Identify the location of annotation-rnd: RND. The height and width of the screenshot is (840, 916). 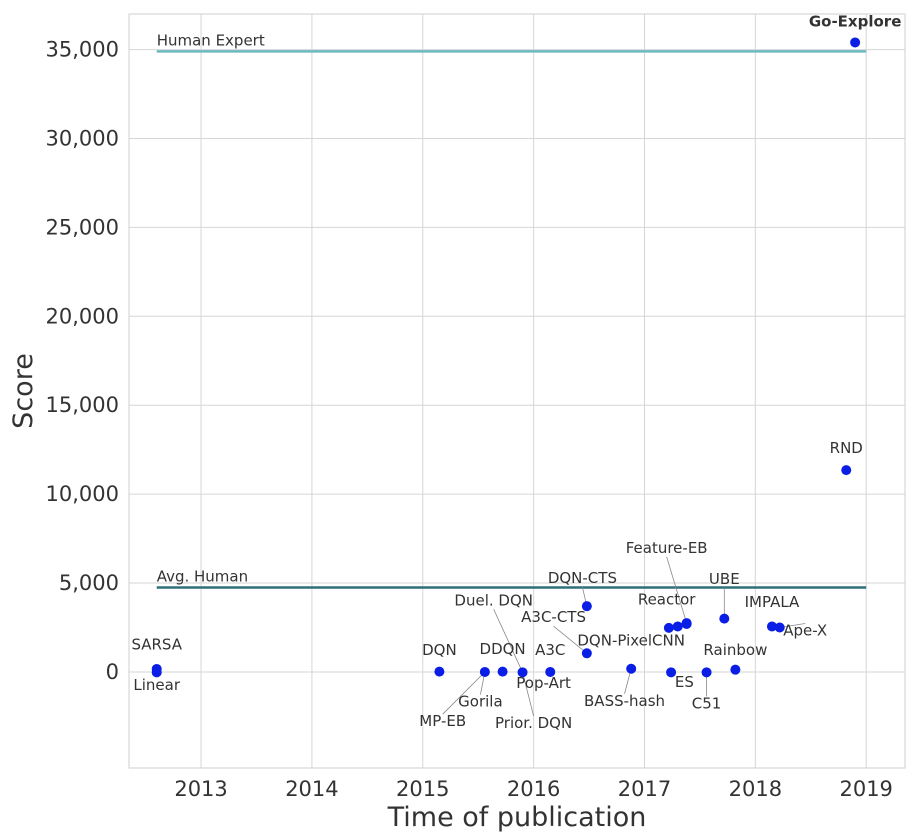
(846, 448).